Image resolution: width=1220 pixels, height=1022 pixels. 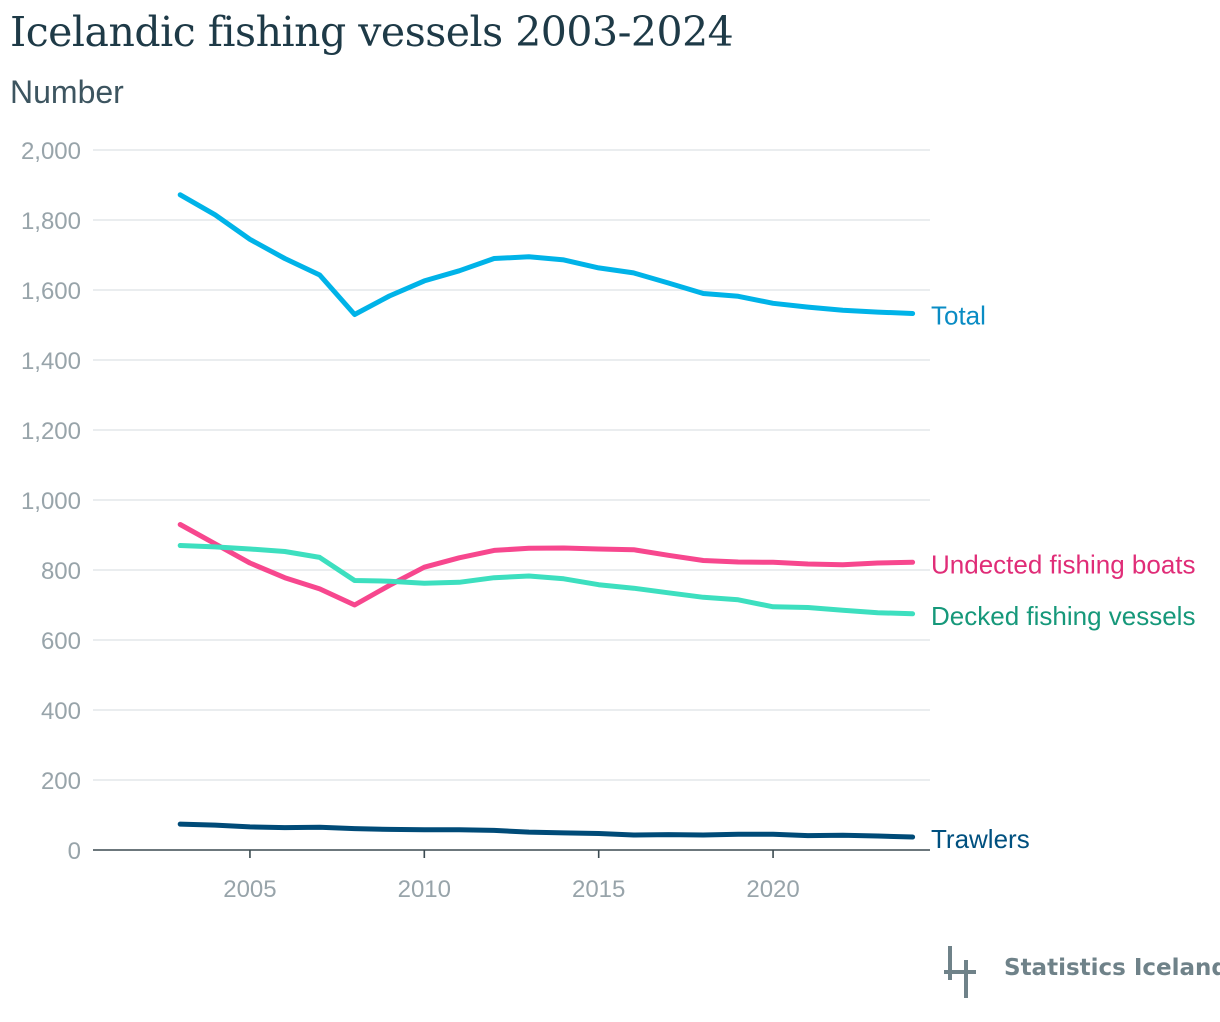 I want to click on y-tick-label: 400, so click(x=61, y=711).